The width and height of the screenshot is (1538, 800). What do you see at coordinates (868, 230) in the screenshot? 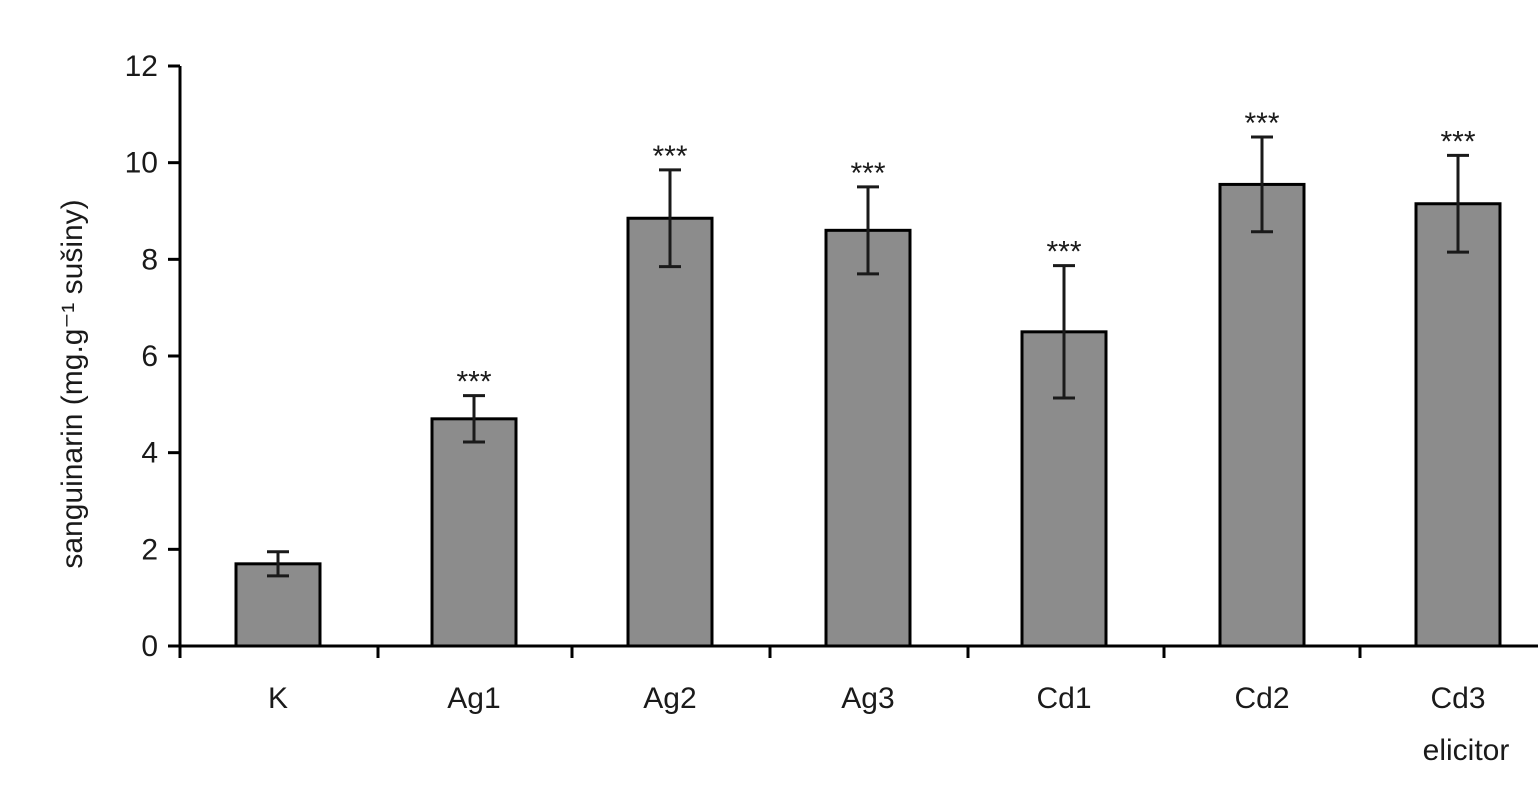
I see `error-bar-ag3` at bounding box center [868, 230].